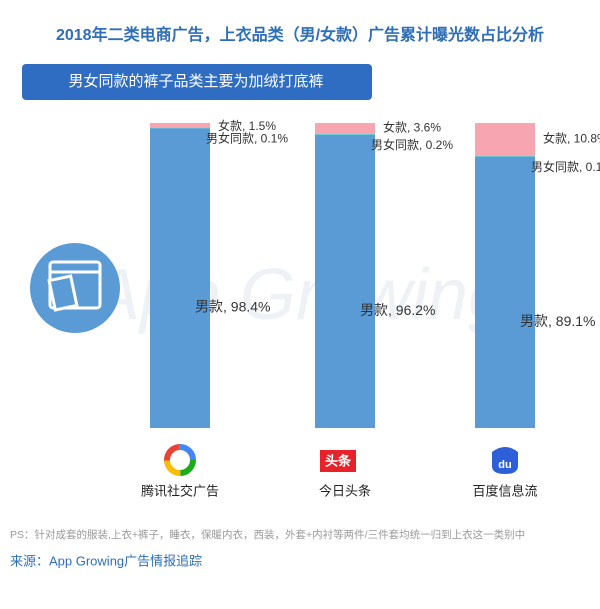 The height and width of the screenshot is (609, 600). I want to click on value-label: 男款, 96.2%, so click(397, 310).